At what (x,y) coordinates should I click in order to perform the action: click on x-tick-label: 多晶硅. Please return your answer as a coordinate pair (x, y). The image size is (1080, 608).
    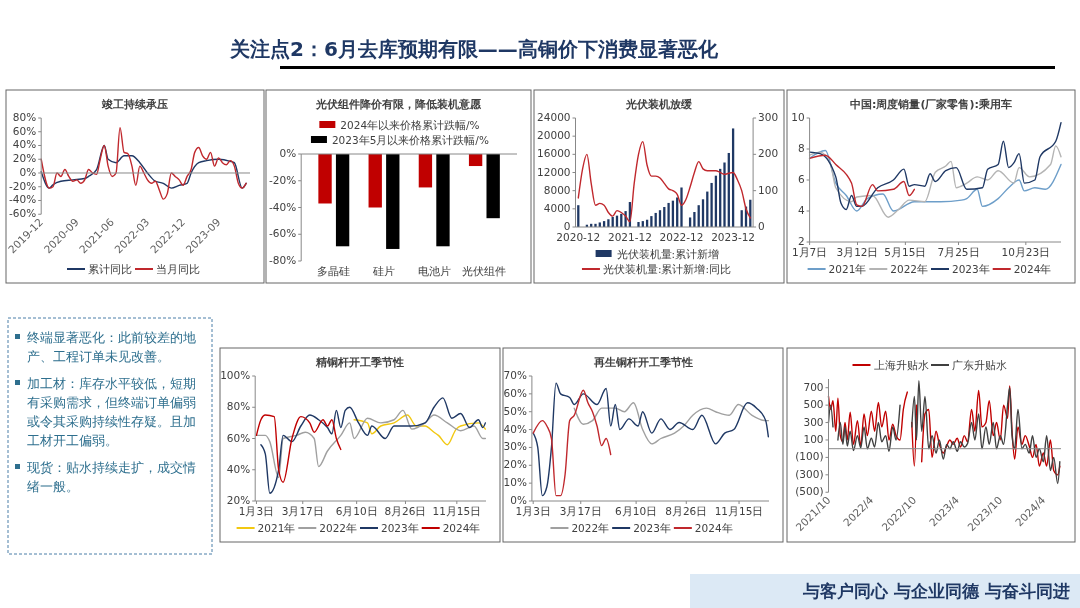
    Looking at the image, I should click on (334, 271).